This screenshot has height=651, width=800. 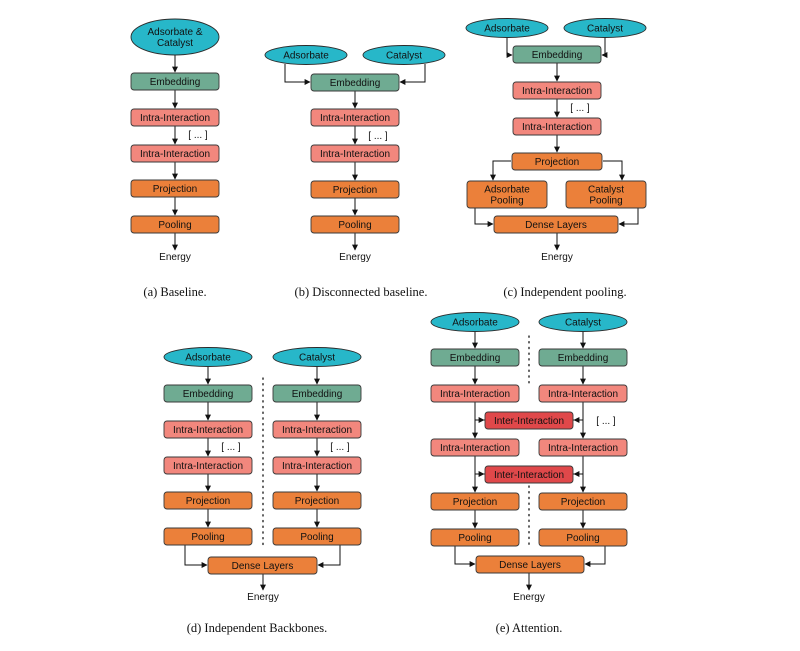 I want to click on e-right-projection-box-label: Projection, so click(x=583, y=502).